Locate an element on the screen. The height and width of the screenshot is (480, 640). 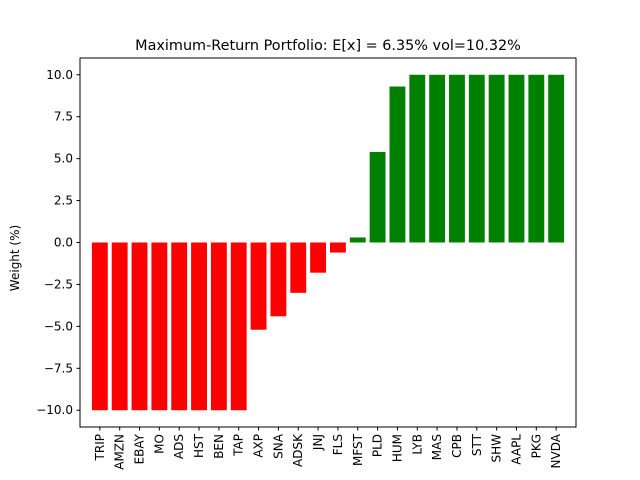
x-tick-label-axp: AXP is located at coordinates (259, 446).